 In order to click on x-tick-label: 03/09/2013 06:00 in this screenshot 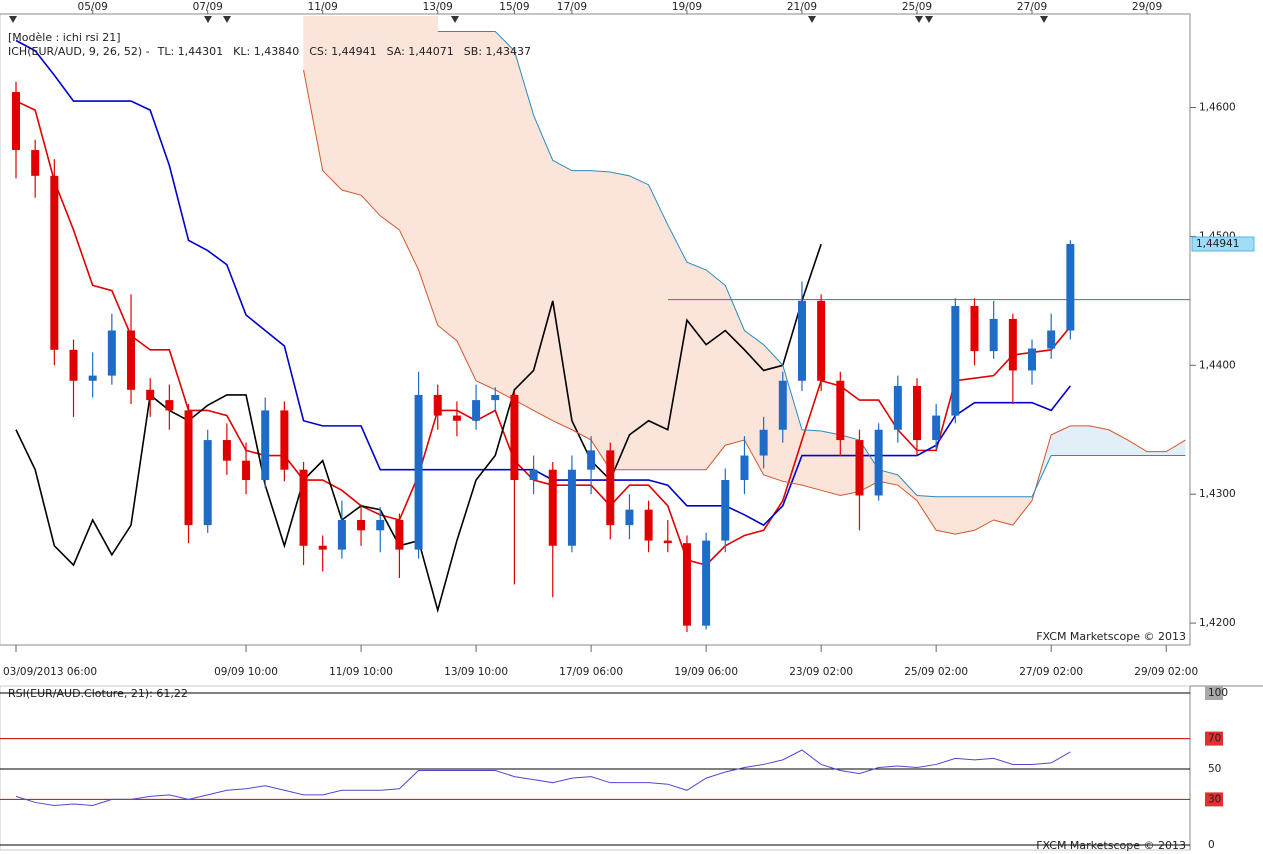, I will do `click(50, 672)`.